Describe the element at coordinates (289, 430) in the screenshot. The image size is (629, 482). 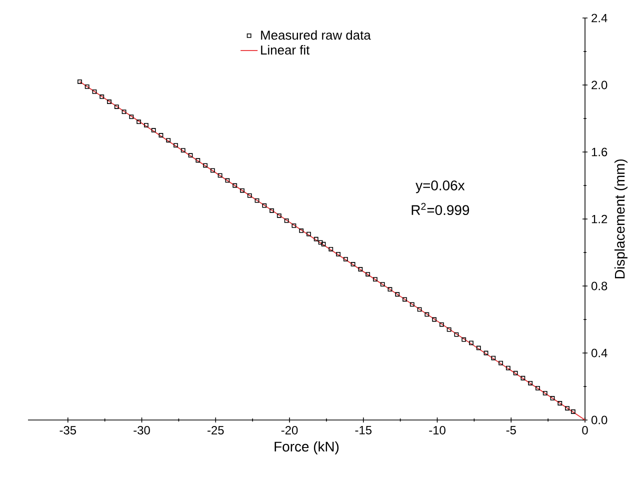
I see `x-tick-label: -20` at that location.